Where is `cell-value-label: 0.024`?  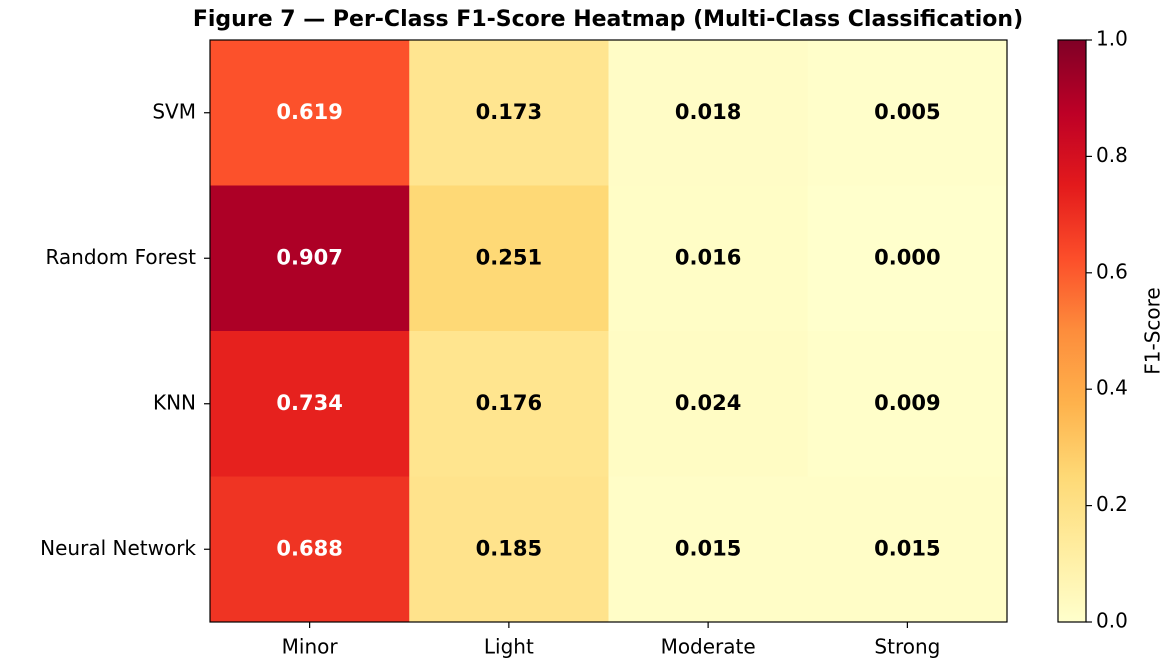
cell-value-label: 0.024 is located at coordinates (708, 403).